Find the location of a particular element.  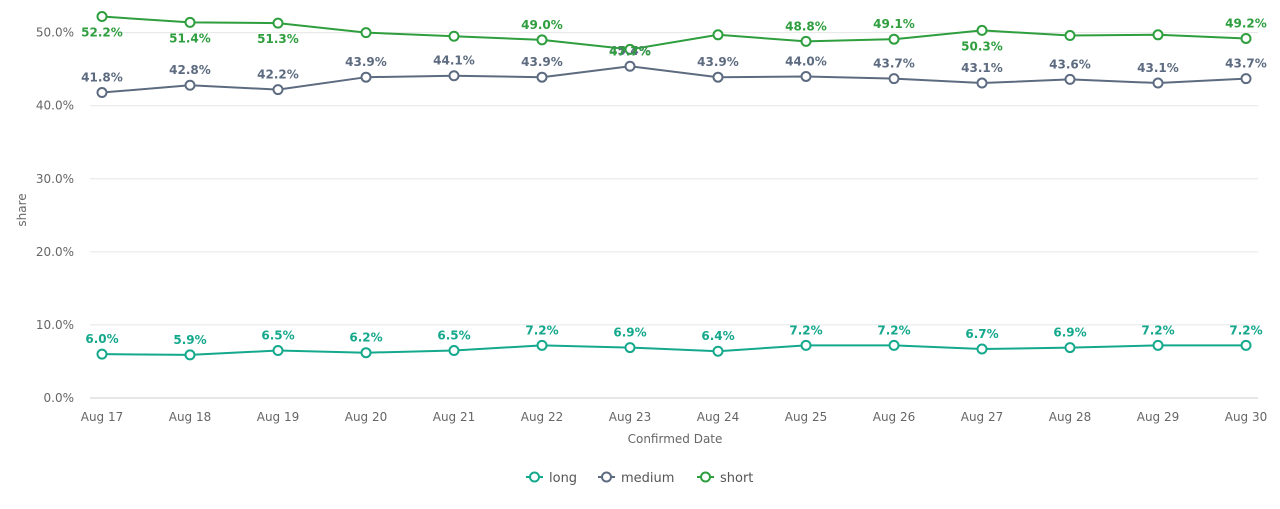

x-tick-label: Aug 22 is located at coordinates (542, 417).